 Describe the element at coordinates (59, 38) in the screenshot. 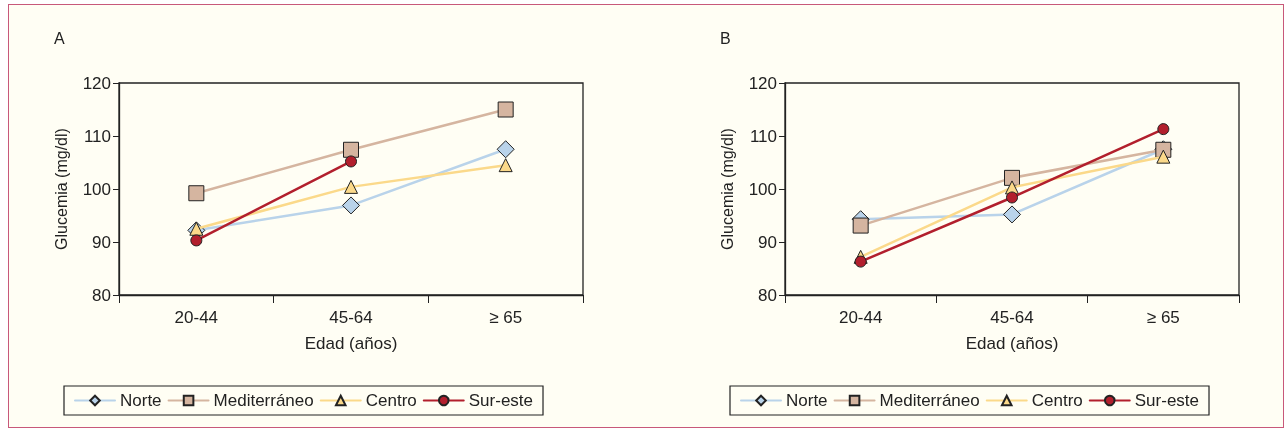

I see `chart-title: A` at that location.